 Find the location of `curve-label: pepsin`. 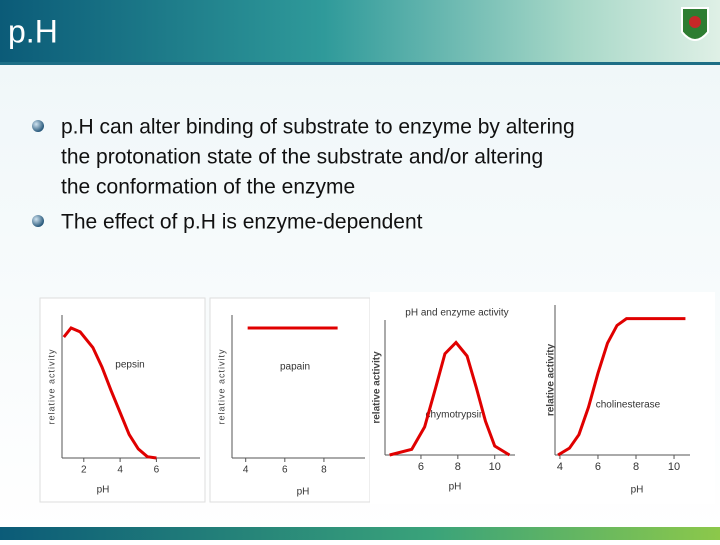

curve-label: pepsin is located at coordinates (129, 365).